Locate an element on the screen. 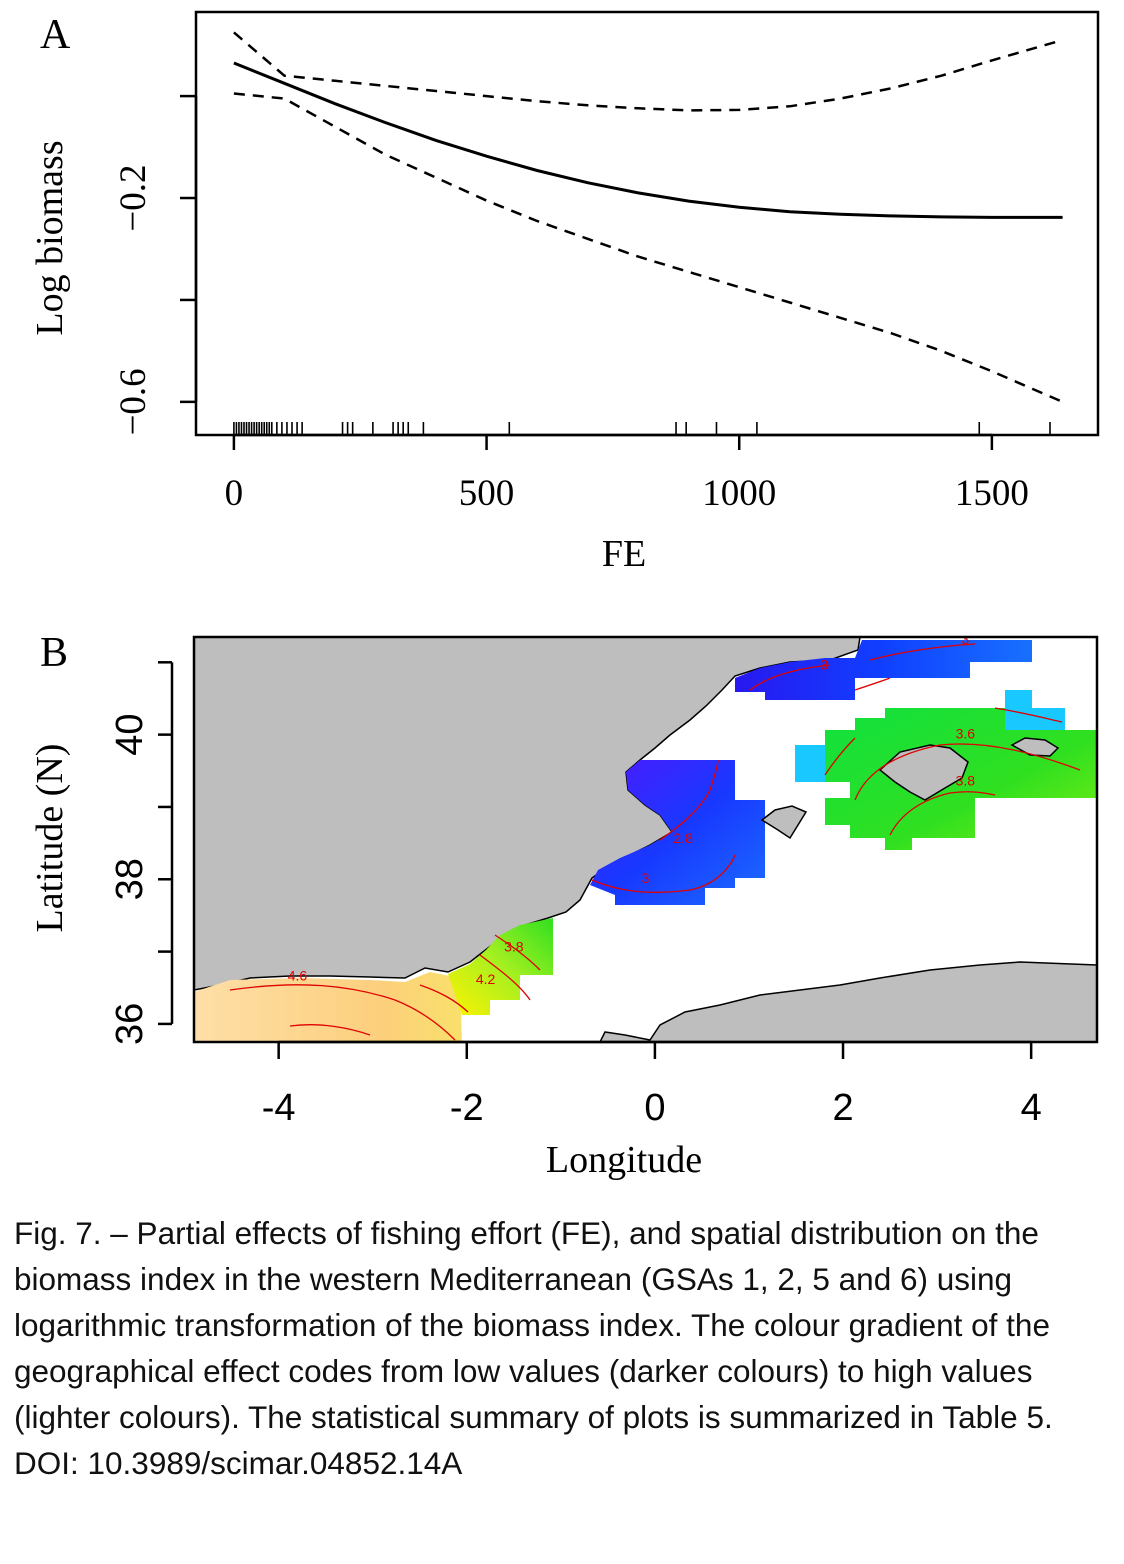 Image resolution: width=1124 pixels, height=1564 pixels. panel-b-y-axis: 36 38 40 is located at coordinates (141, 853).